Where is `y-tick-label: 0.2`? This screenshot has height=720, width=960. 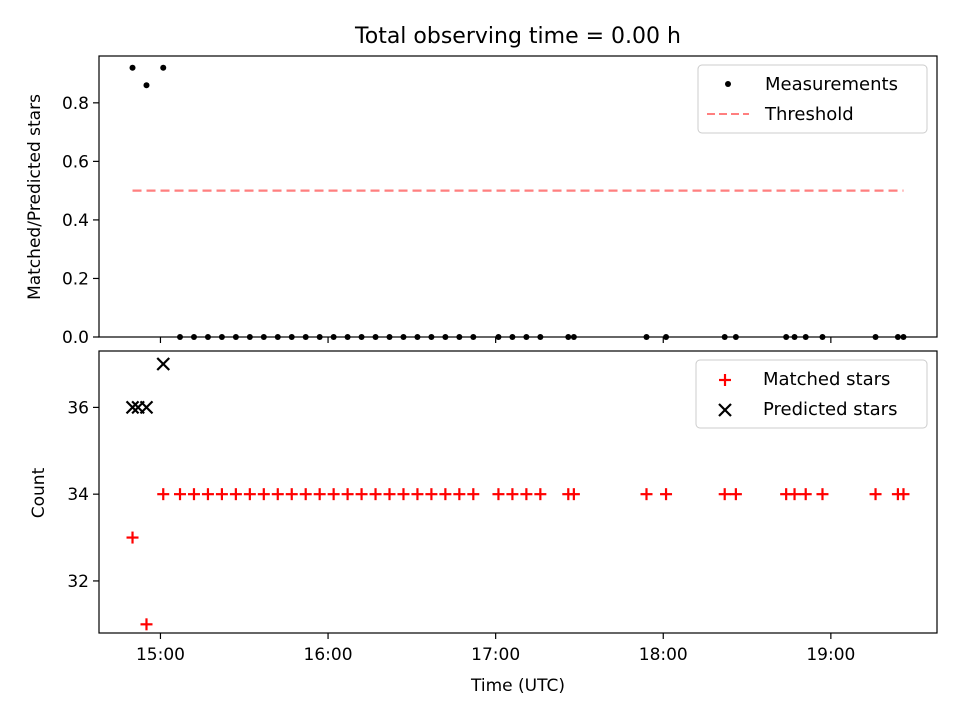
y-tick-label: 0.2 is located at coordinates (75, 279).